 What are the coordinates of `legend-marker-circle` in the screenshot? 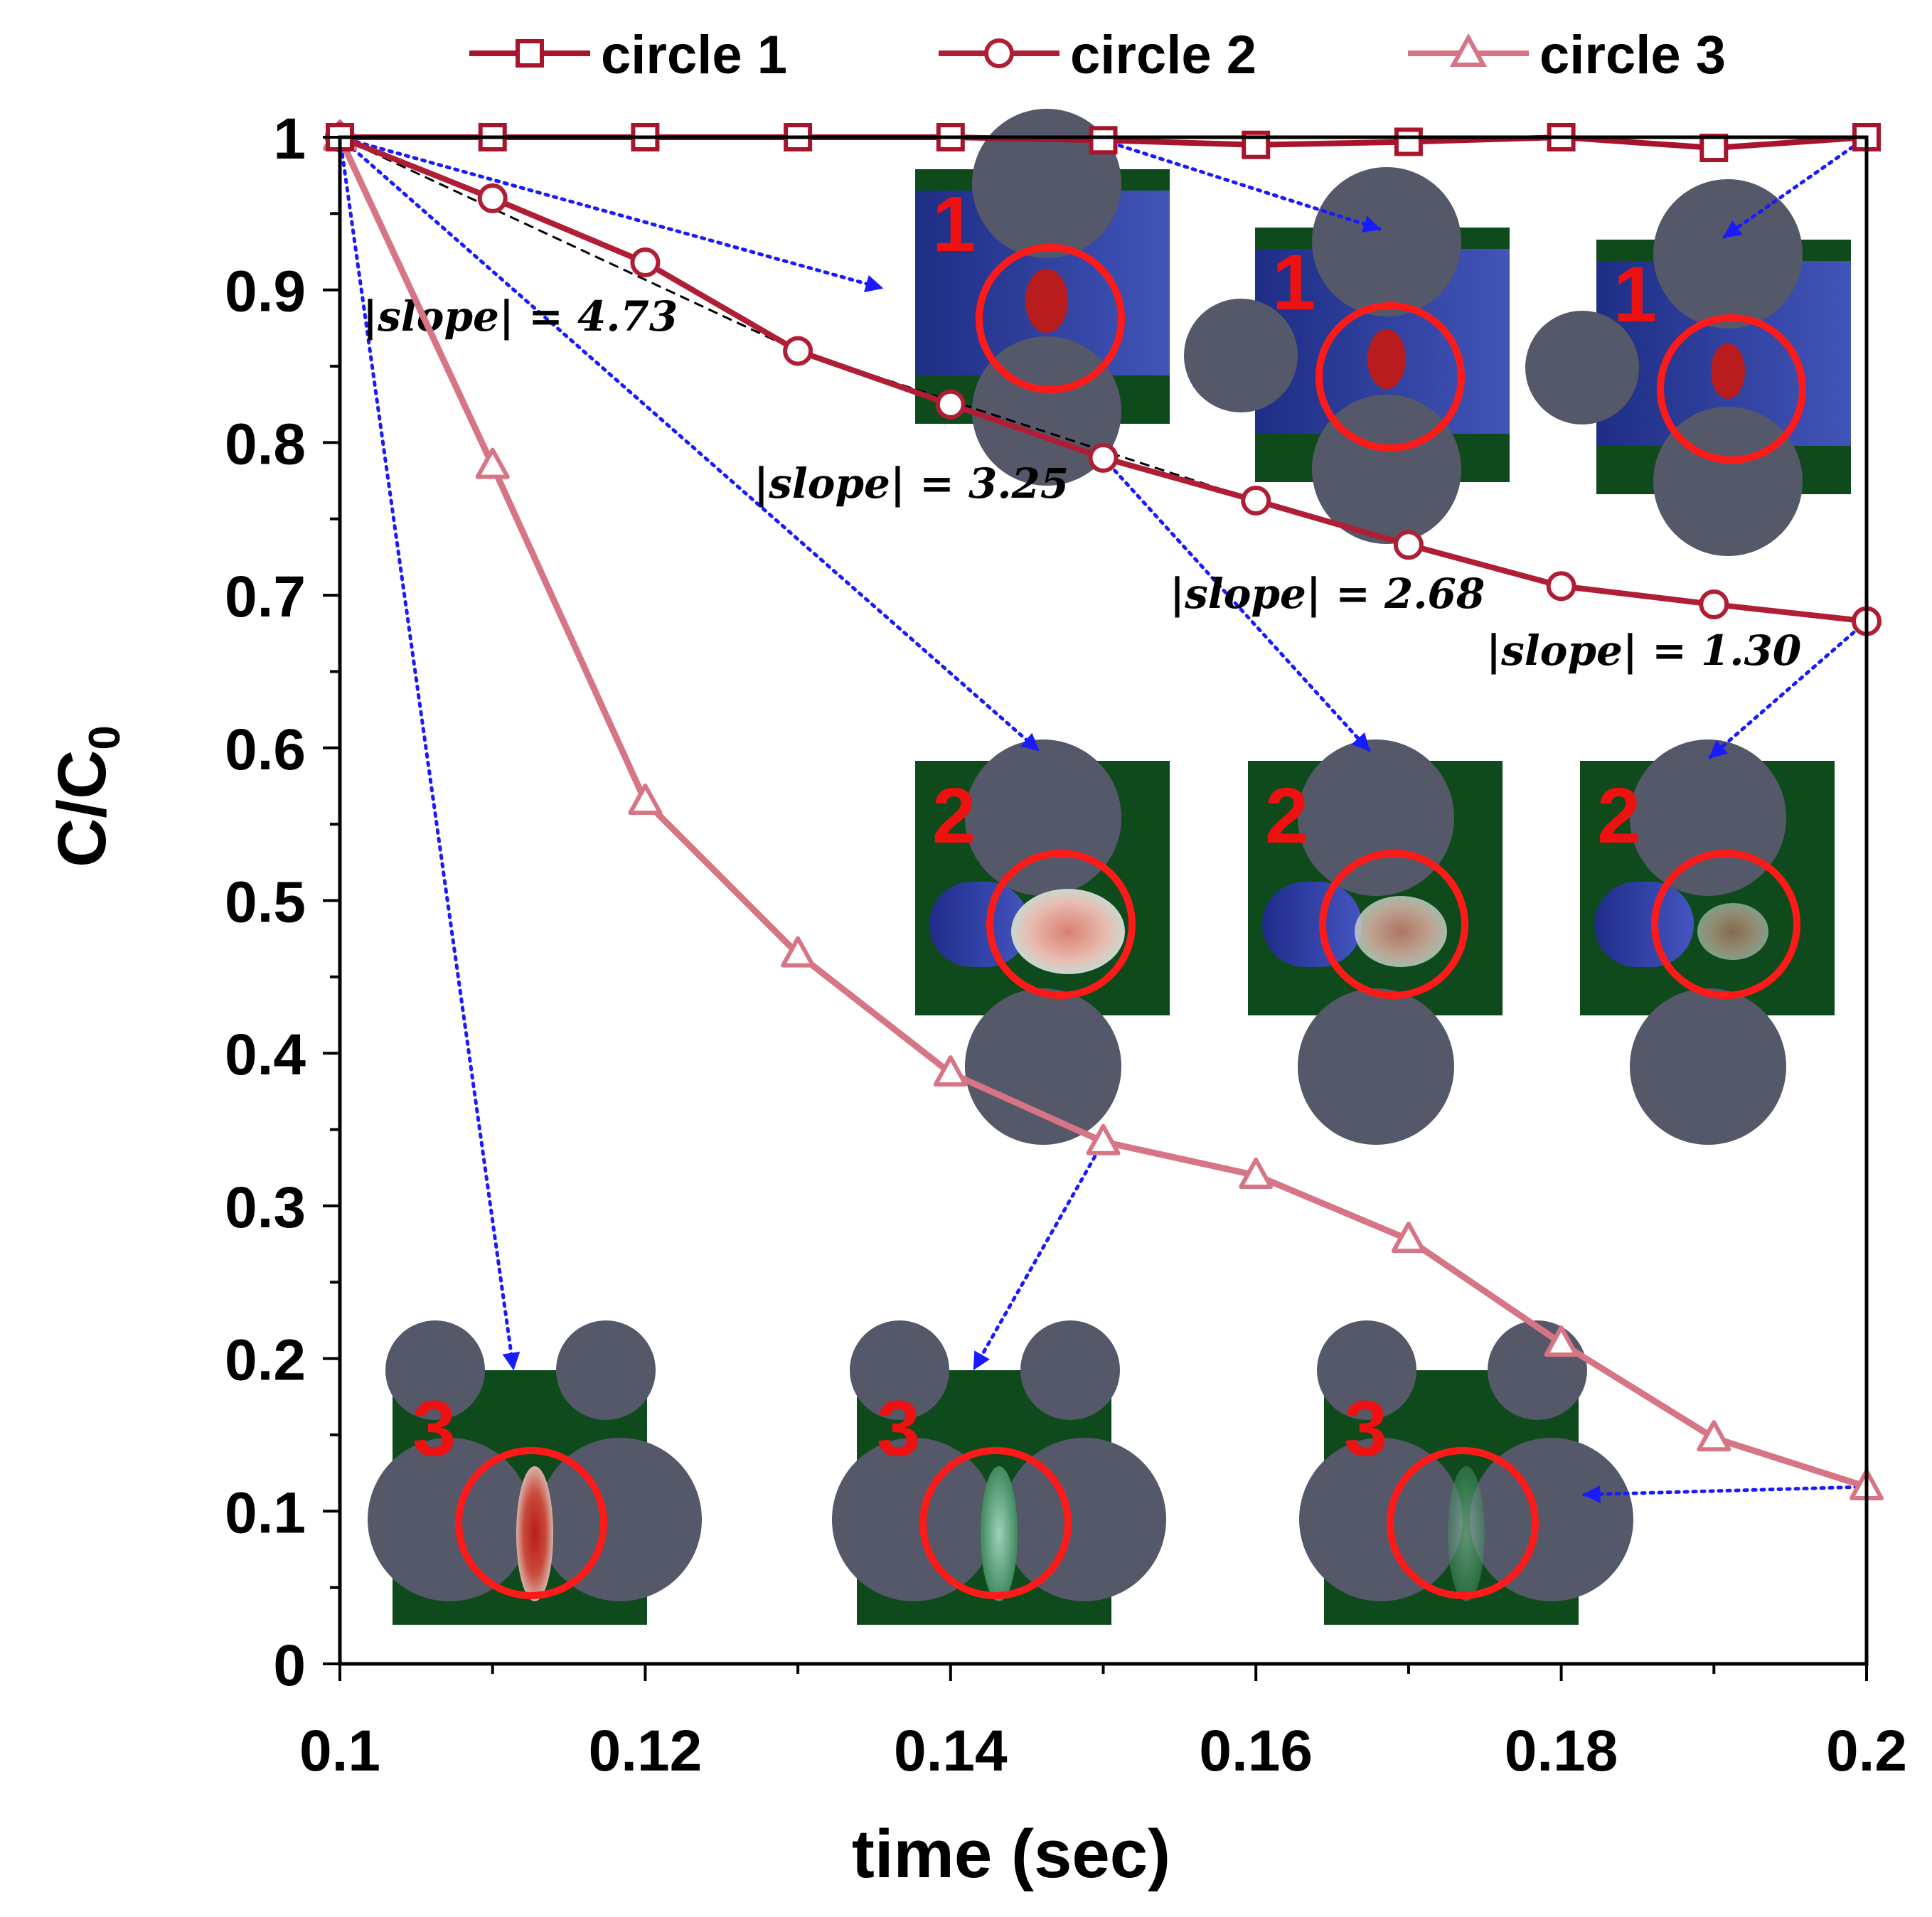 It's located at (999, 53).